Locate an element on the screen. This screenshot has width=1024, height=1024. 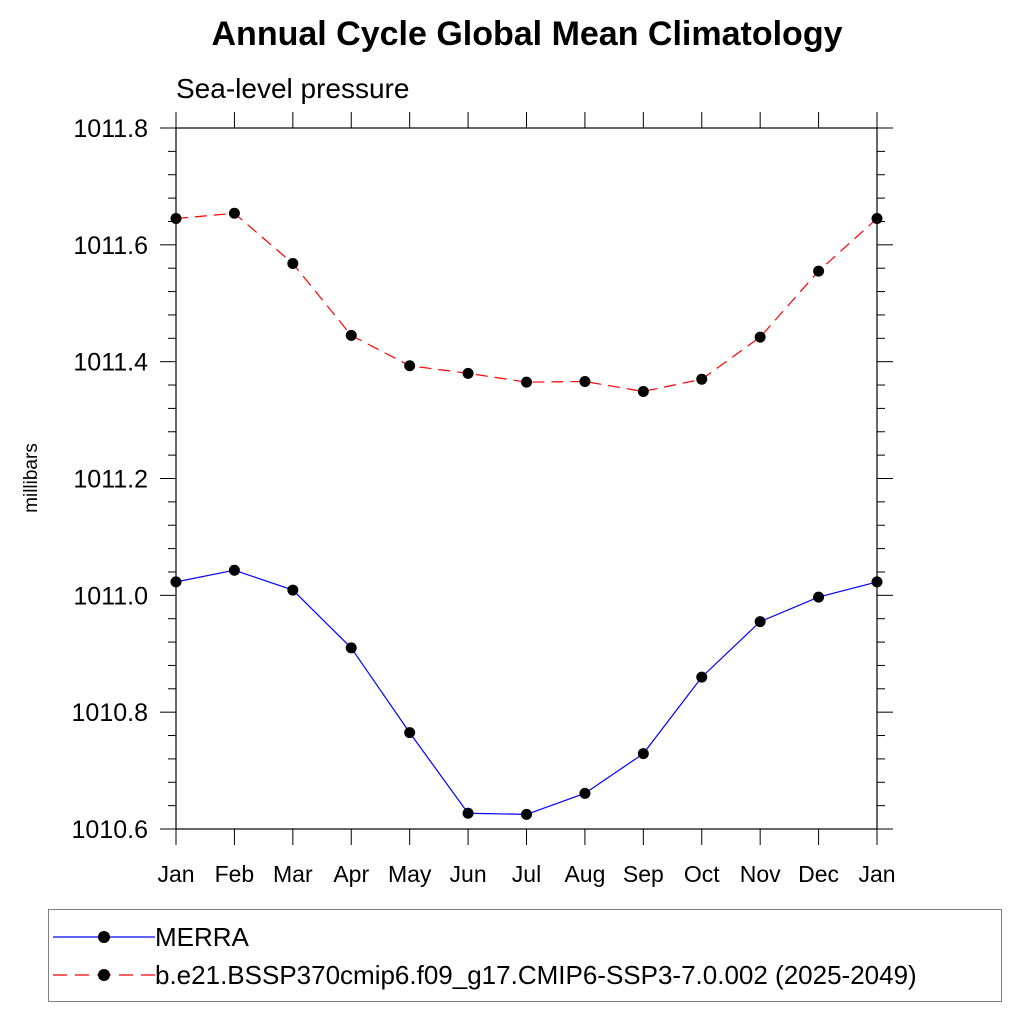
x-tick-label: Apr is located at coordinates (351, 874).